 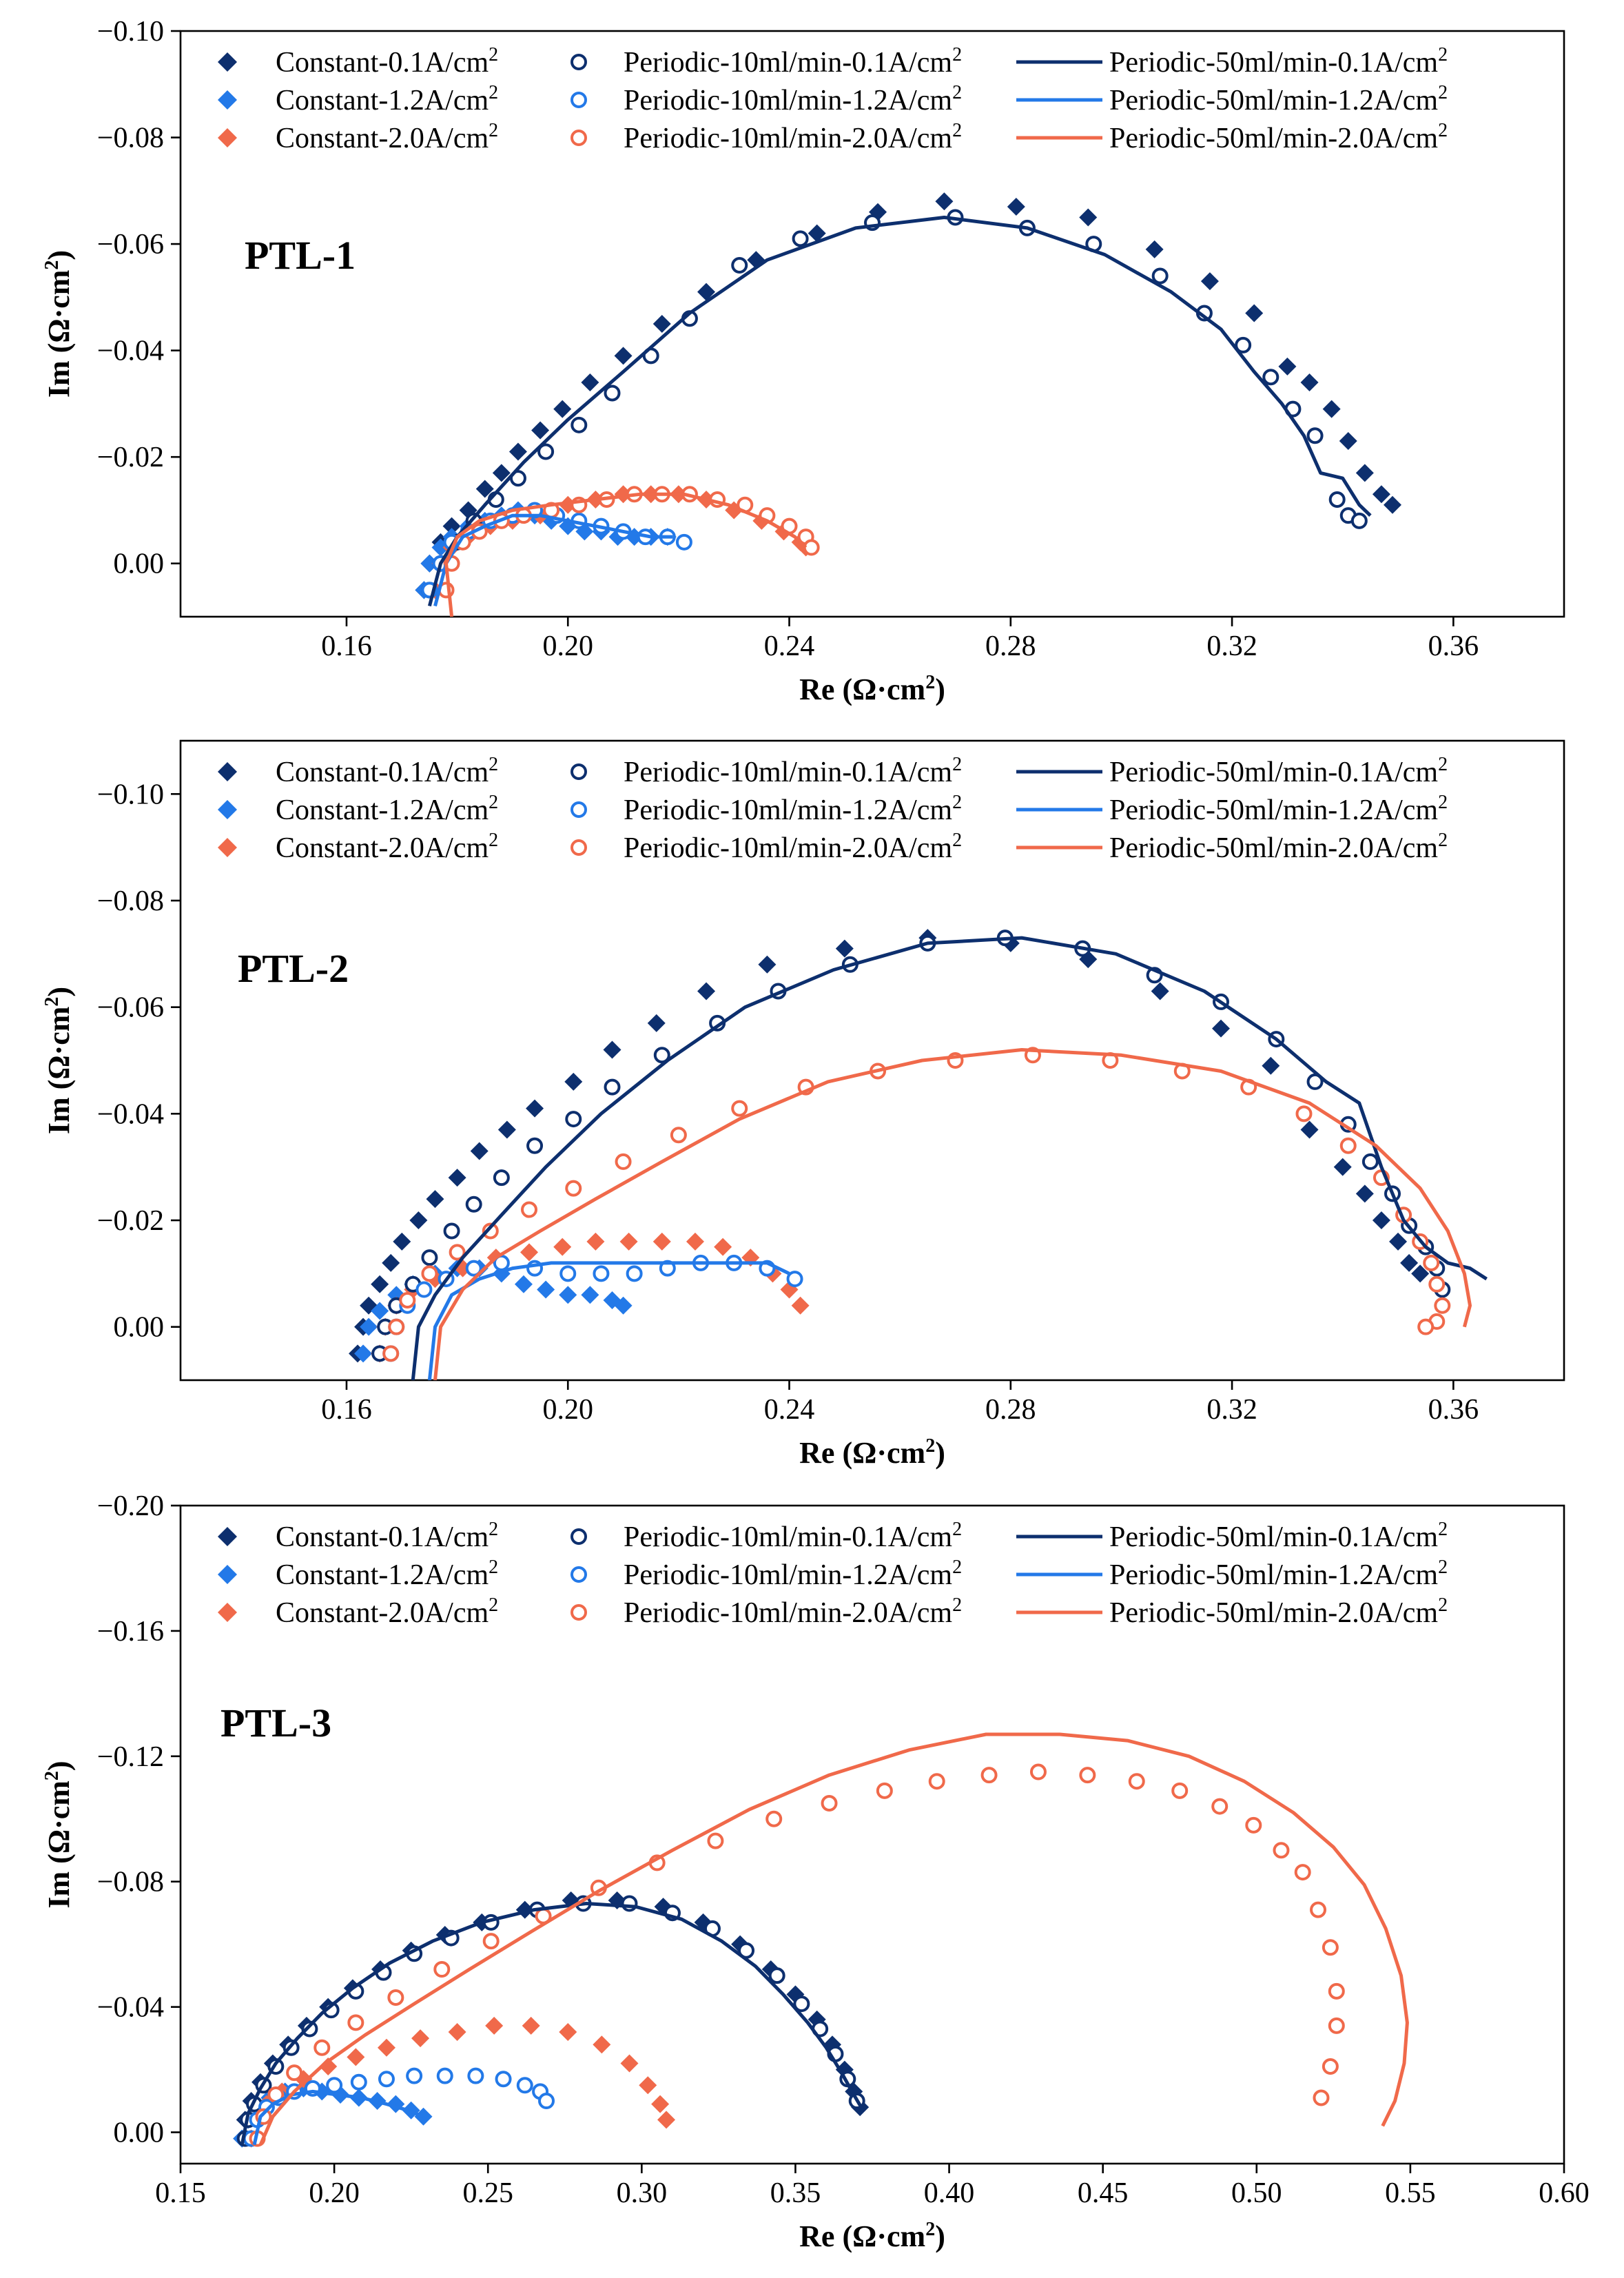 I want to click on y-tick-label: −0.02, so click(x=130, y=457).